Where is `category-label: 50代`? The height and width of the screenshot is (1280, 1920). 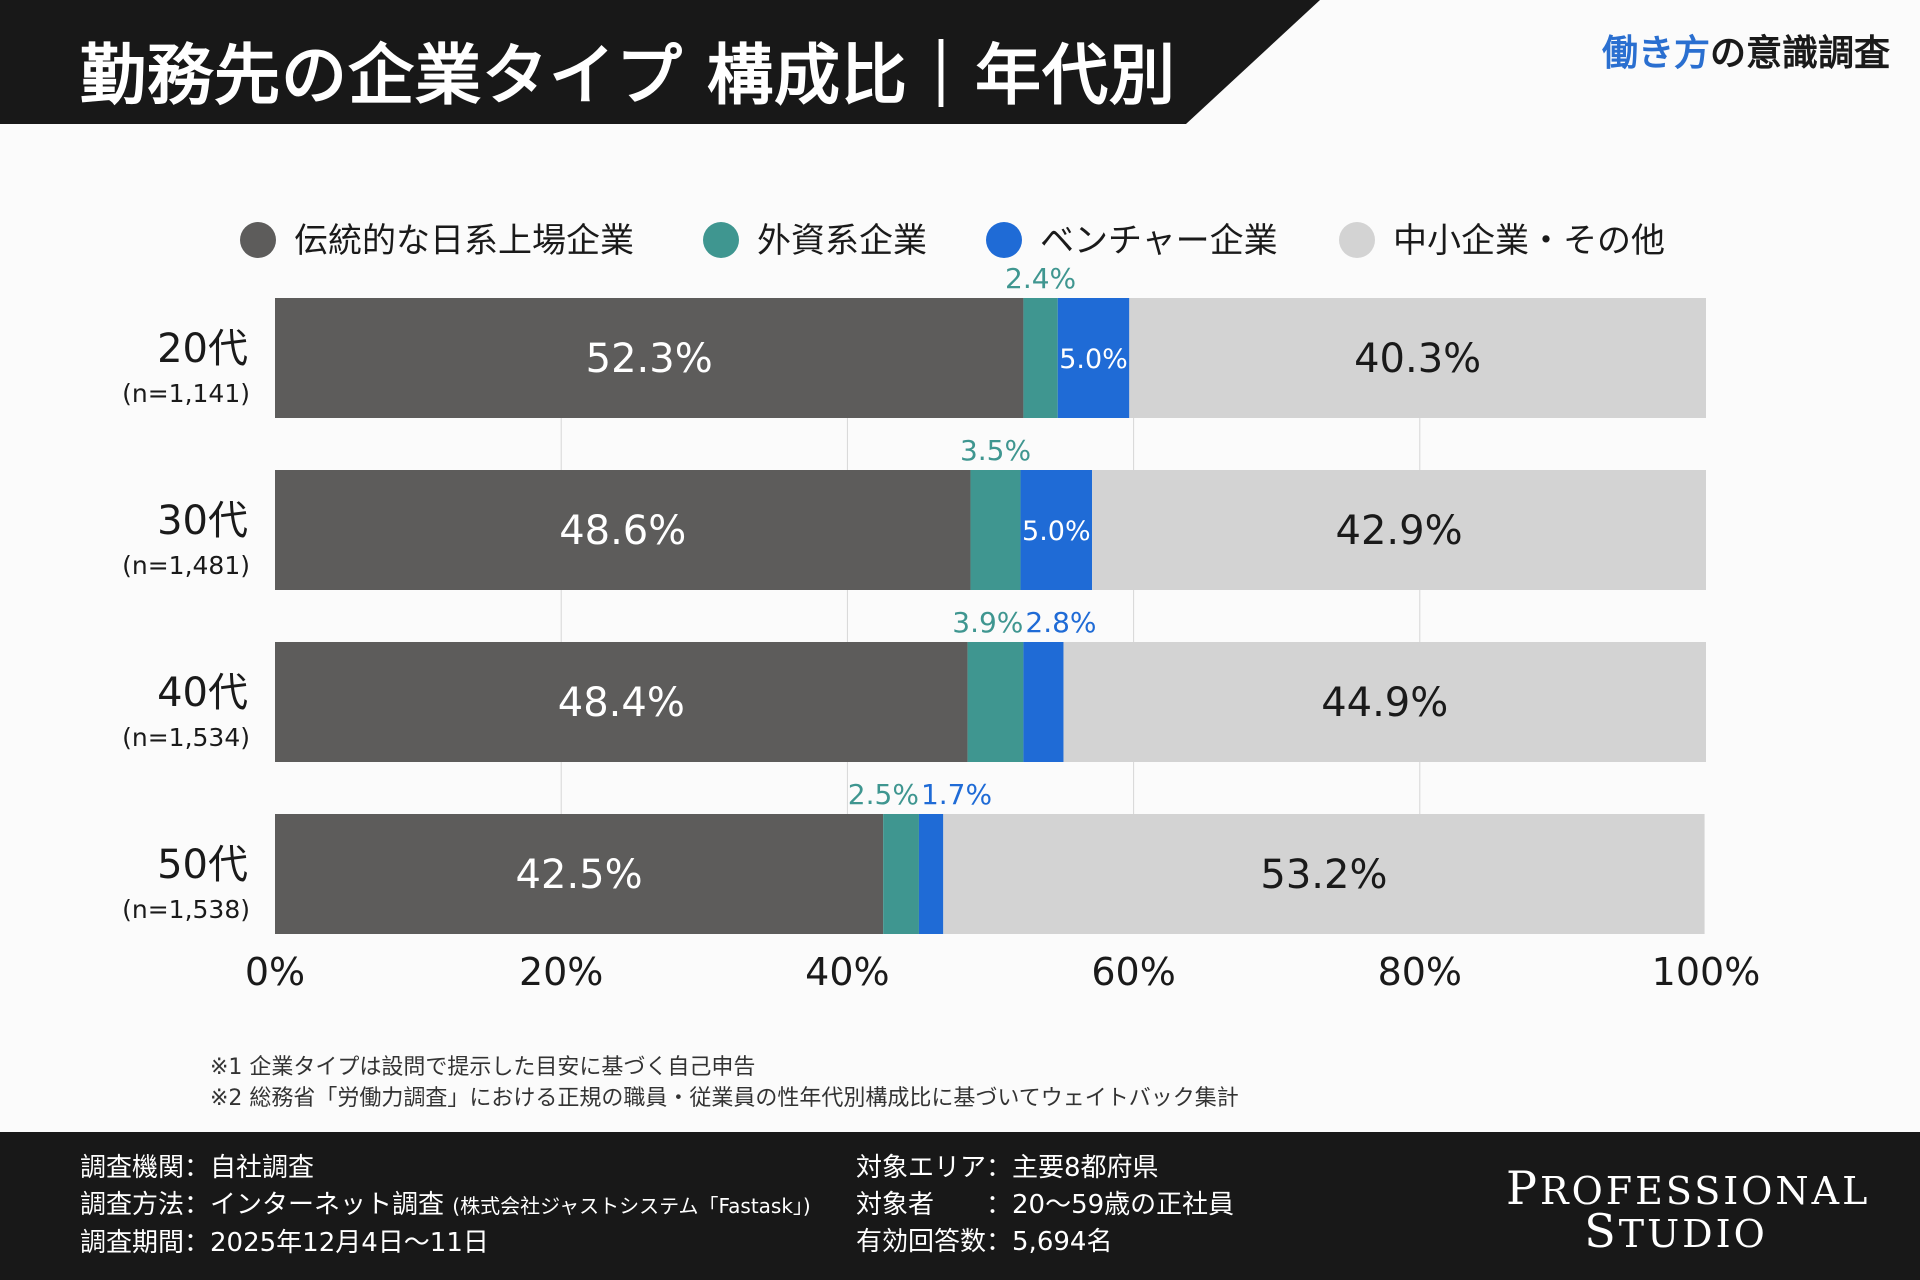
category-label: 50代 is located at coordinates (202, 865).